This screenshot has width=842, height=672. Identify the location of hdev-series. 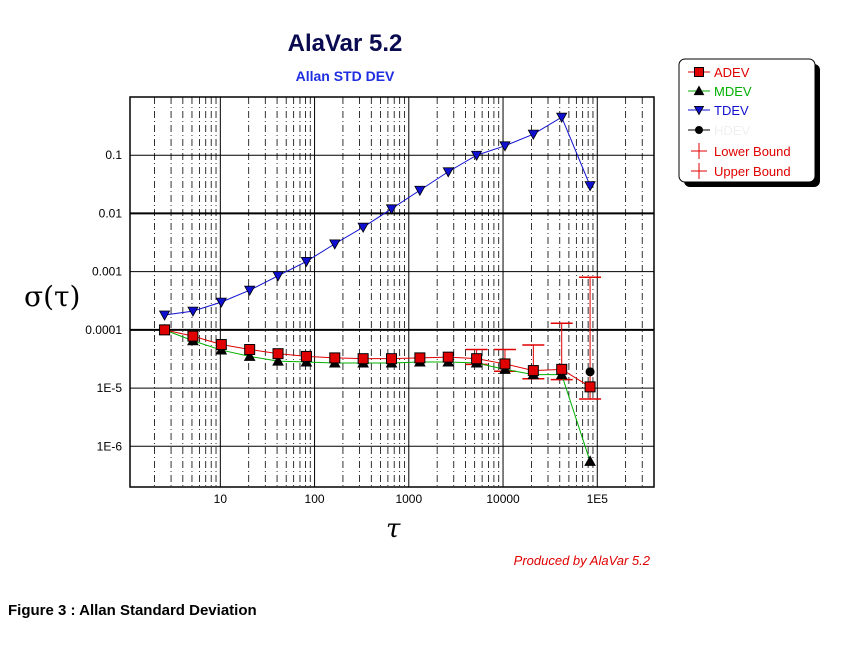
(590, 372).